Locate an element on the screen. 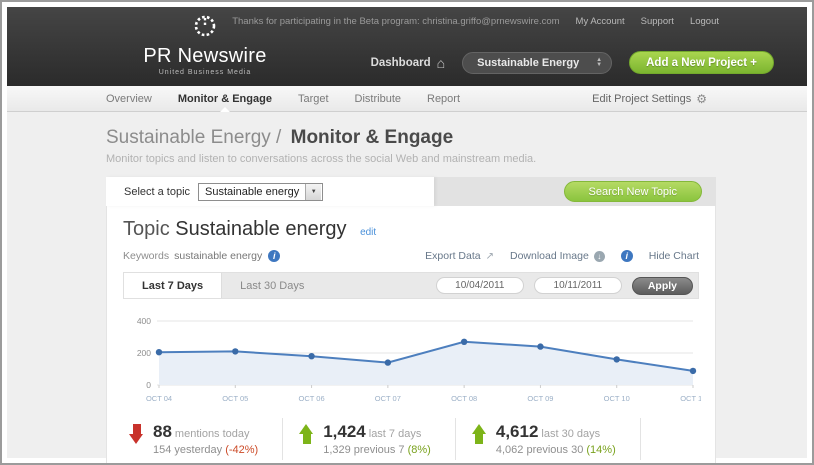 The image size is (814, 465). topic-select: Sustainable energy ▼ is located at coordinates (261, 191).